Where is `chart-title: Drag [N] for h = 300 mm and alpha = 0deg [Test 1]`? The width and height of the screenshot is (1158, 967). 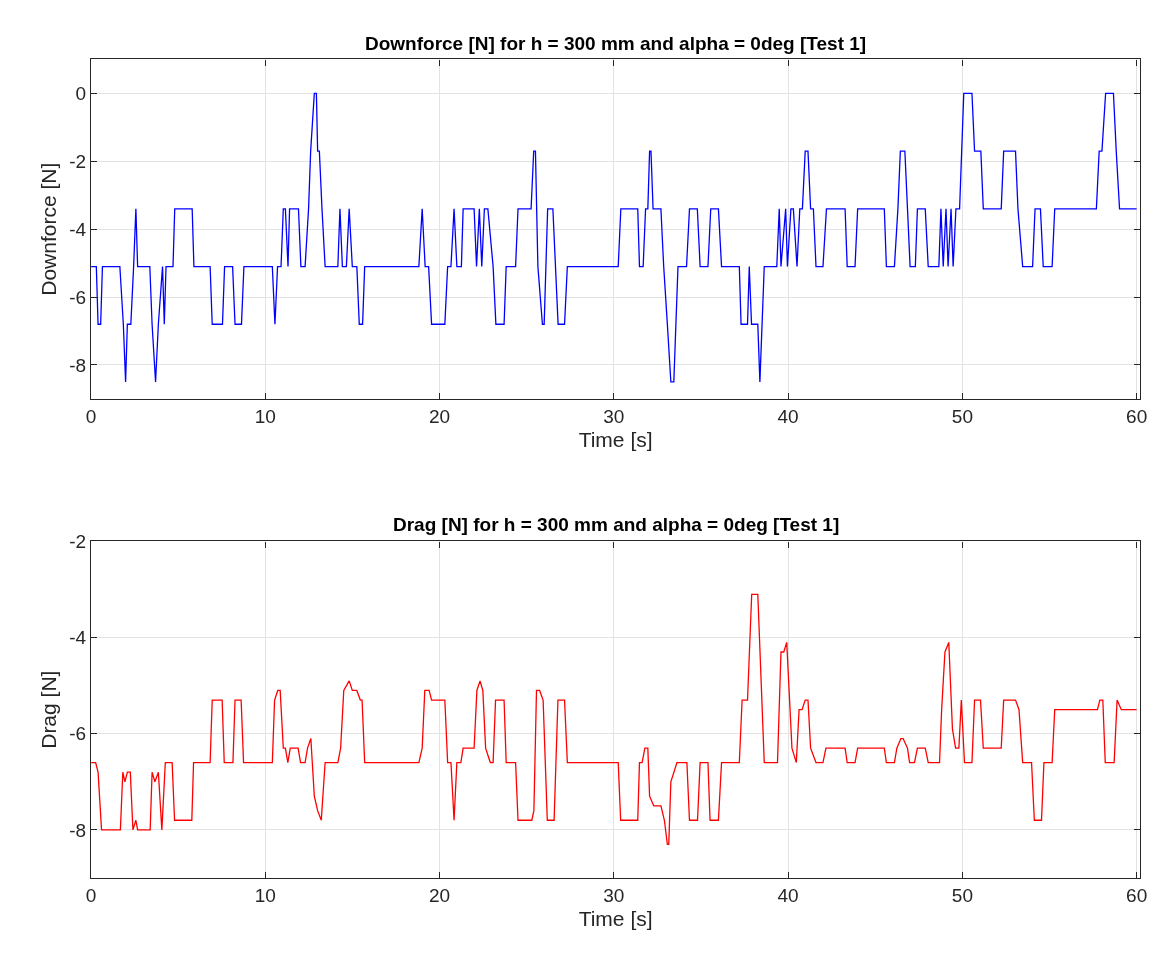
chart-title: Drag [N] for h = 300 mm and alpha = 0deg [Test 1] is located at coordinates (616, 524).